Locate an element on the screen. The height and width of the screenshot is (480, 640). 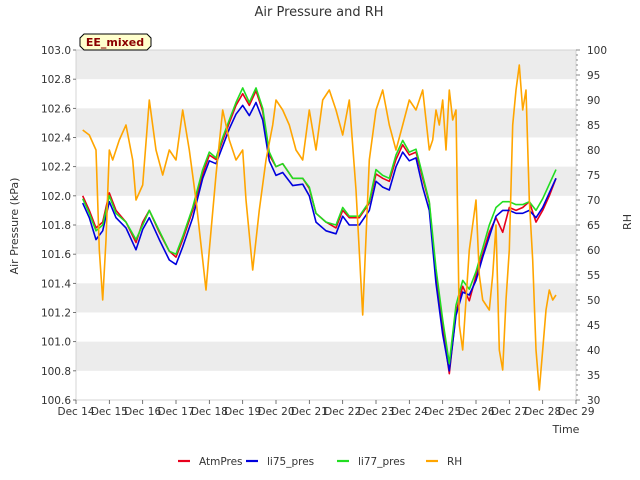
legend-label: li75_pres is located at coordinates (290, 462).